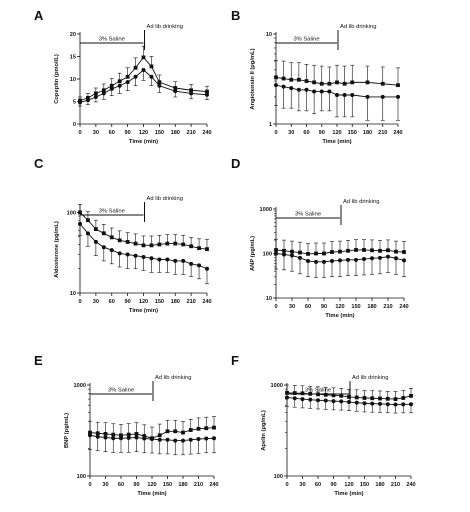 This screenshot has width=470, height=512. I want to click on y-axis-label: Copeptin (pmol/L), so click(57, 79).